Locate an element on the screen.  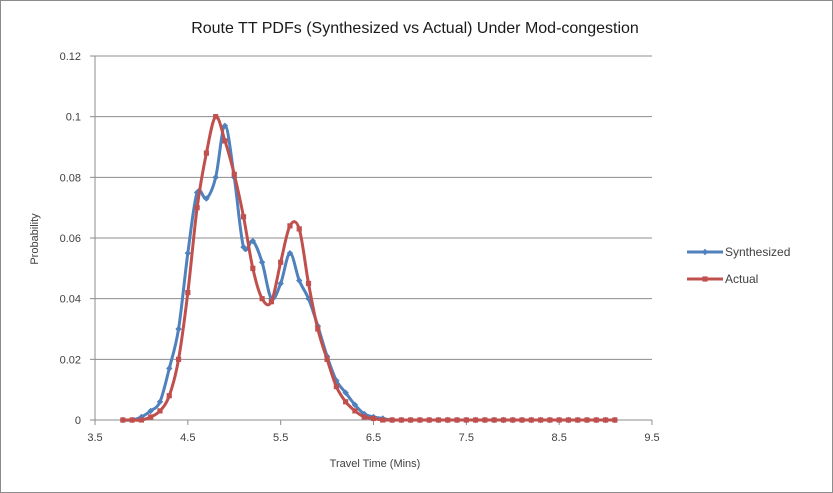
y-tick-label: 0.02 is located at coordinates (70, 360).